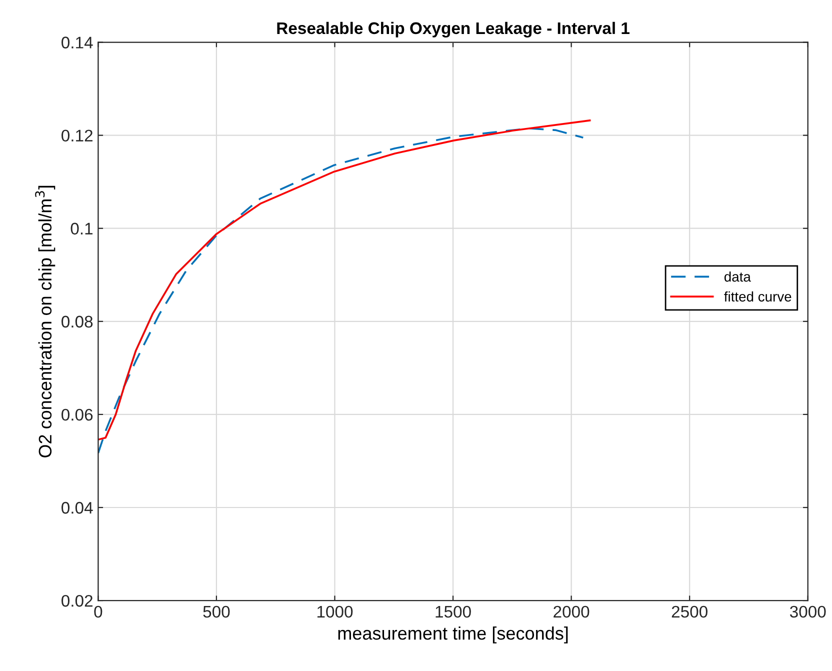 This screenshot has height=671, width=832. I want to click on y-tick-label: 0.14, so click(77, 42).